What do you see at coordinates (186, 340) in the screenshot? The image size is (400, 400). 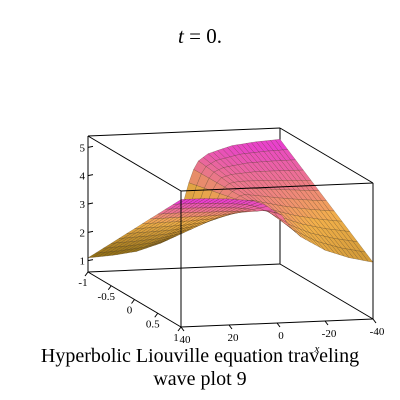 I see `x-tick-label: 40` at bounding box center [186, 340].